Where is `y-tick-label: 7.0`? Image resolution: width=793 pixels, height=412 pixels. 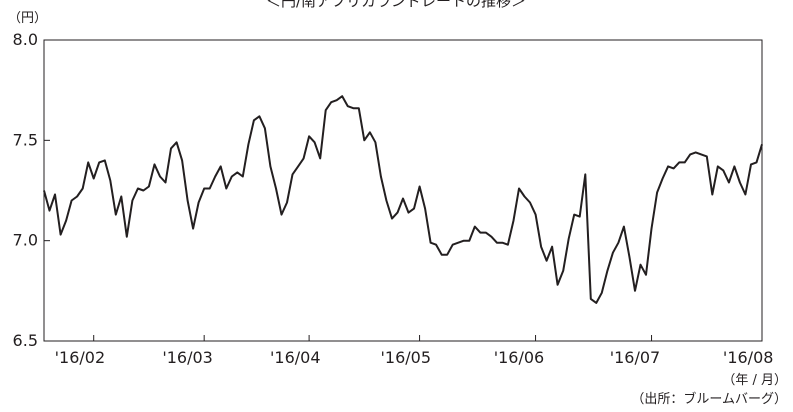
y-tick-label: 7.0 is located at coordinates (25, 240).